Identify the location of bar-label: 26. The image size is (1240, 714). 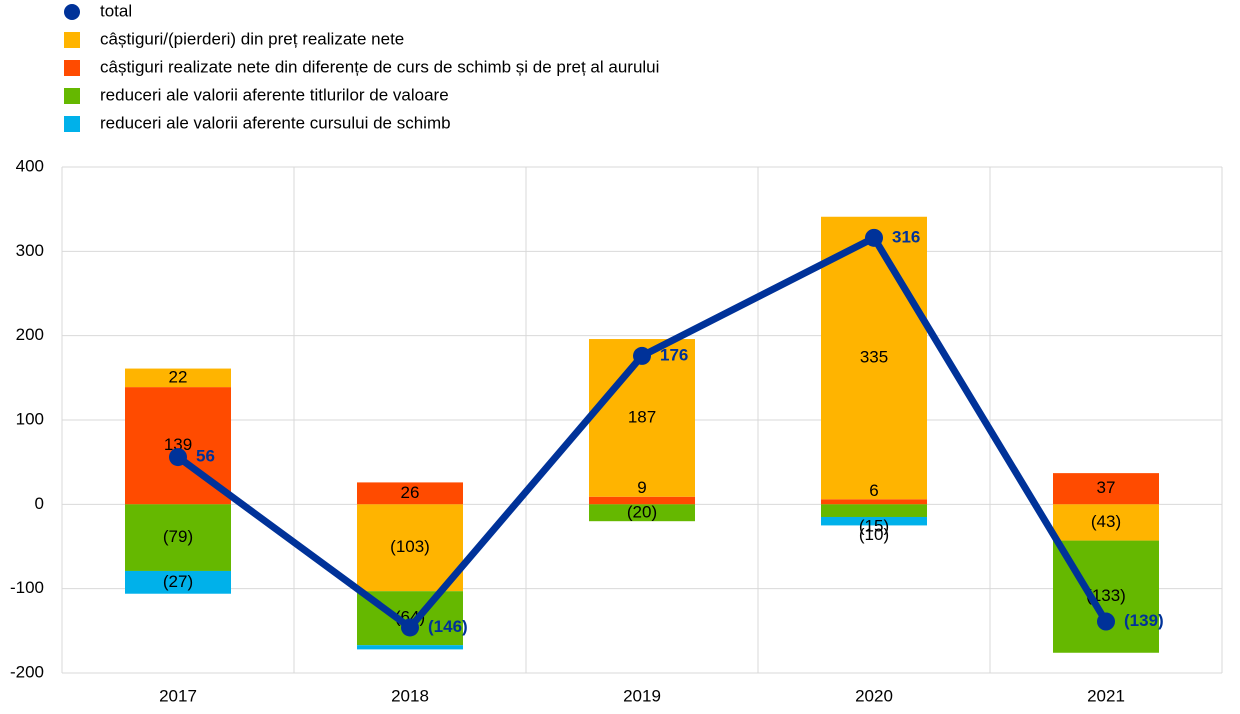
(410, 492).